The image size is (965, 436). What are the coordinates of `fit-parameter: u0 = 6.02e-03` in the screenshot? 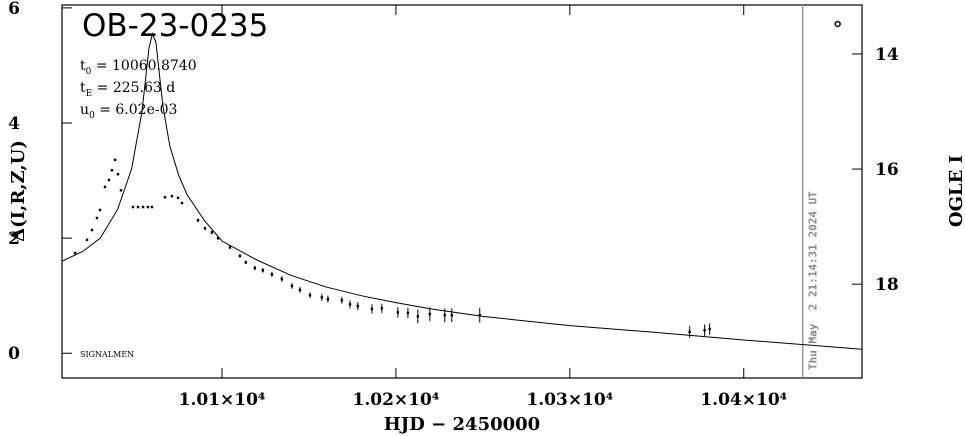 It's located at (128, 111).